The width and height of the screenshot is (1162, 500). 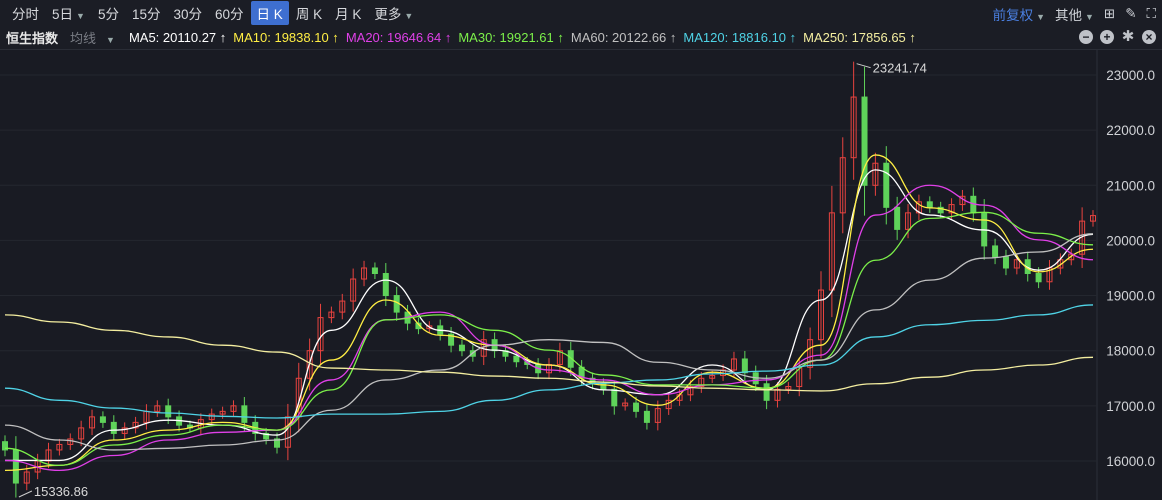 I want to click on tab-label: 30分, so click(x=188, y=14).